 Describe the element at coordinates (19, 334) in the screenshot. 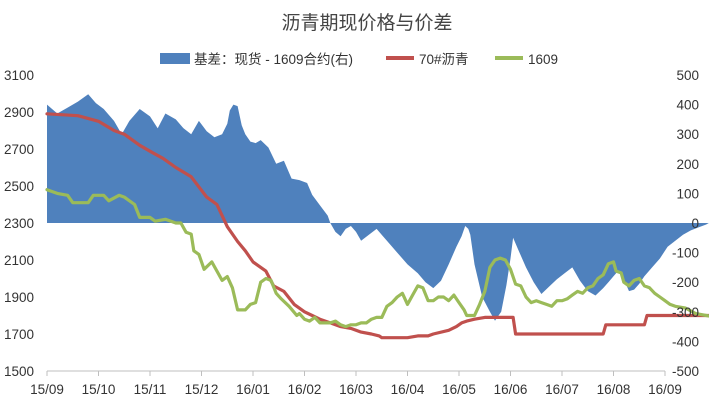

I see `y-left-tick-label: 1700` at that location.